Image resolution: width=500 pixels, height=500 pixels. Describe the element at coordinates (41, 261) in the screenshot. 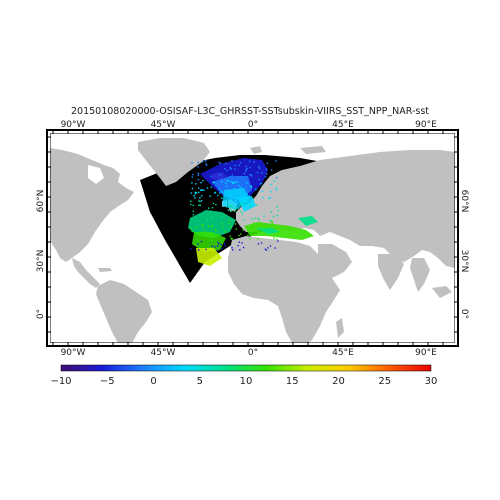

I see `lat-label-left-2: 30°N` at that location.